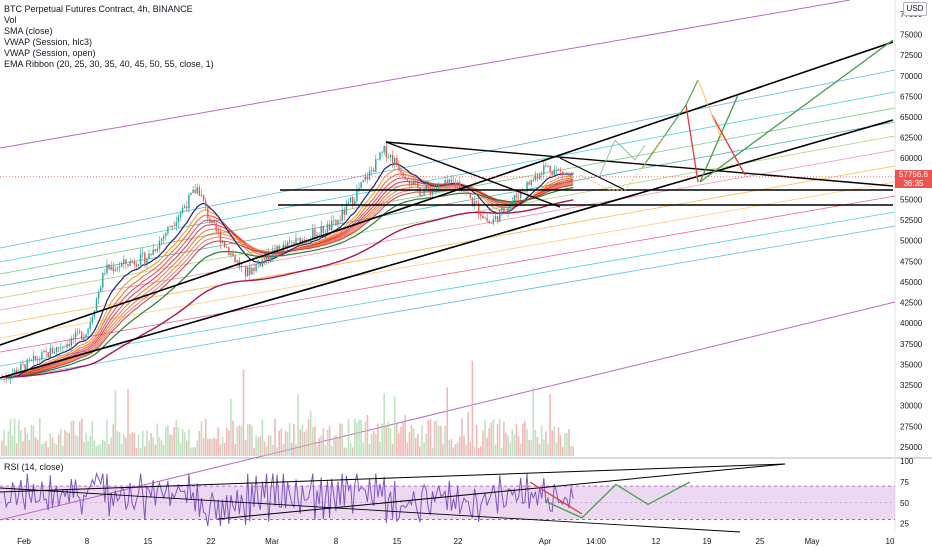  What do you see at coordinates (24, 541) in the screenshot?
I see `time-tick-0: Feb` at bounding box center [24, 541].